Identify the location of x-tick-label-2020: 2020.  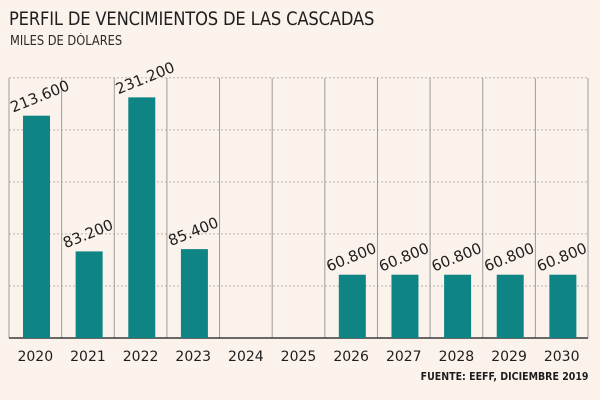
(35, 357).